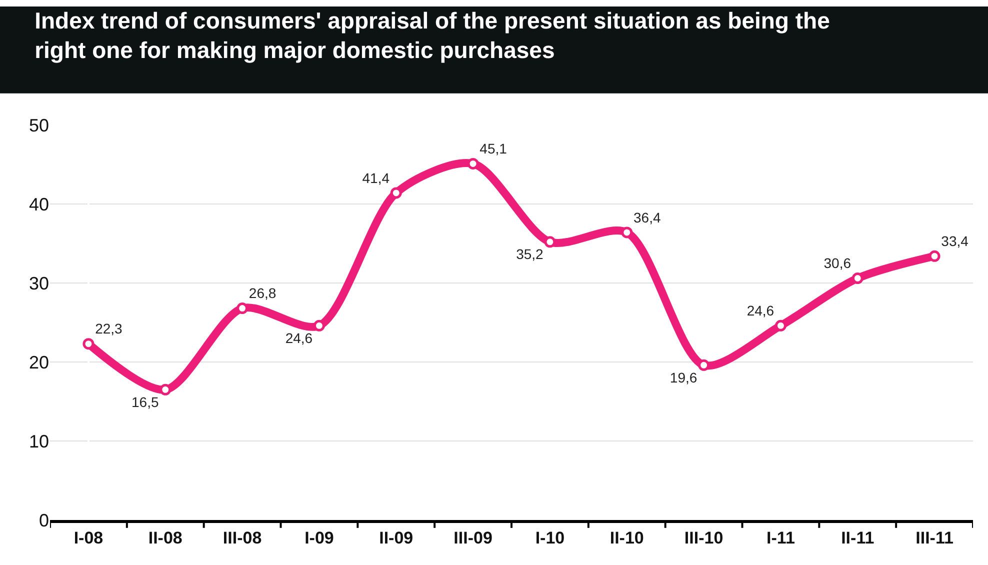  Describe the element at coordinates (935, 538) in the screenshot. I see `x-tick-label: III-11` at that location.